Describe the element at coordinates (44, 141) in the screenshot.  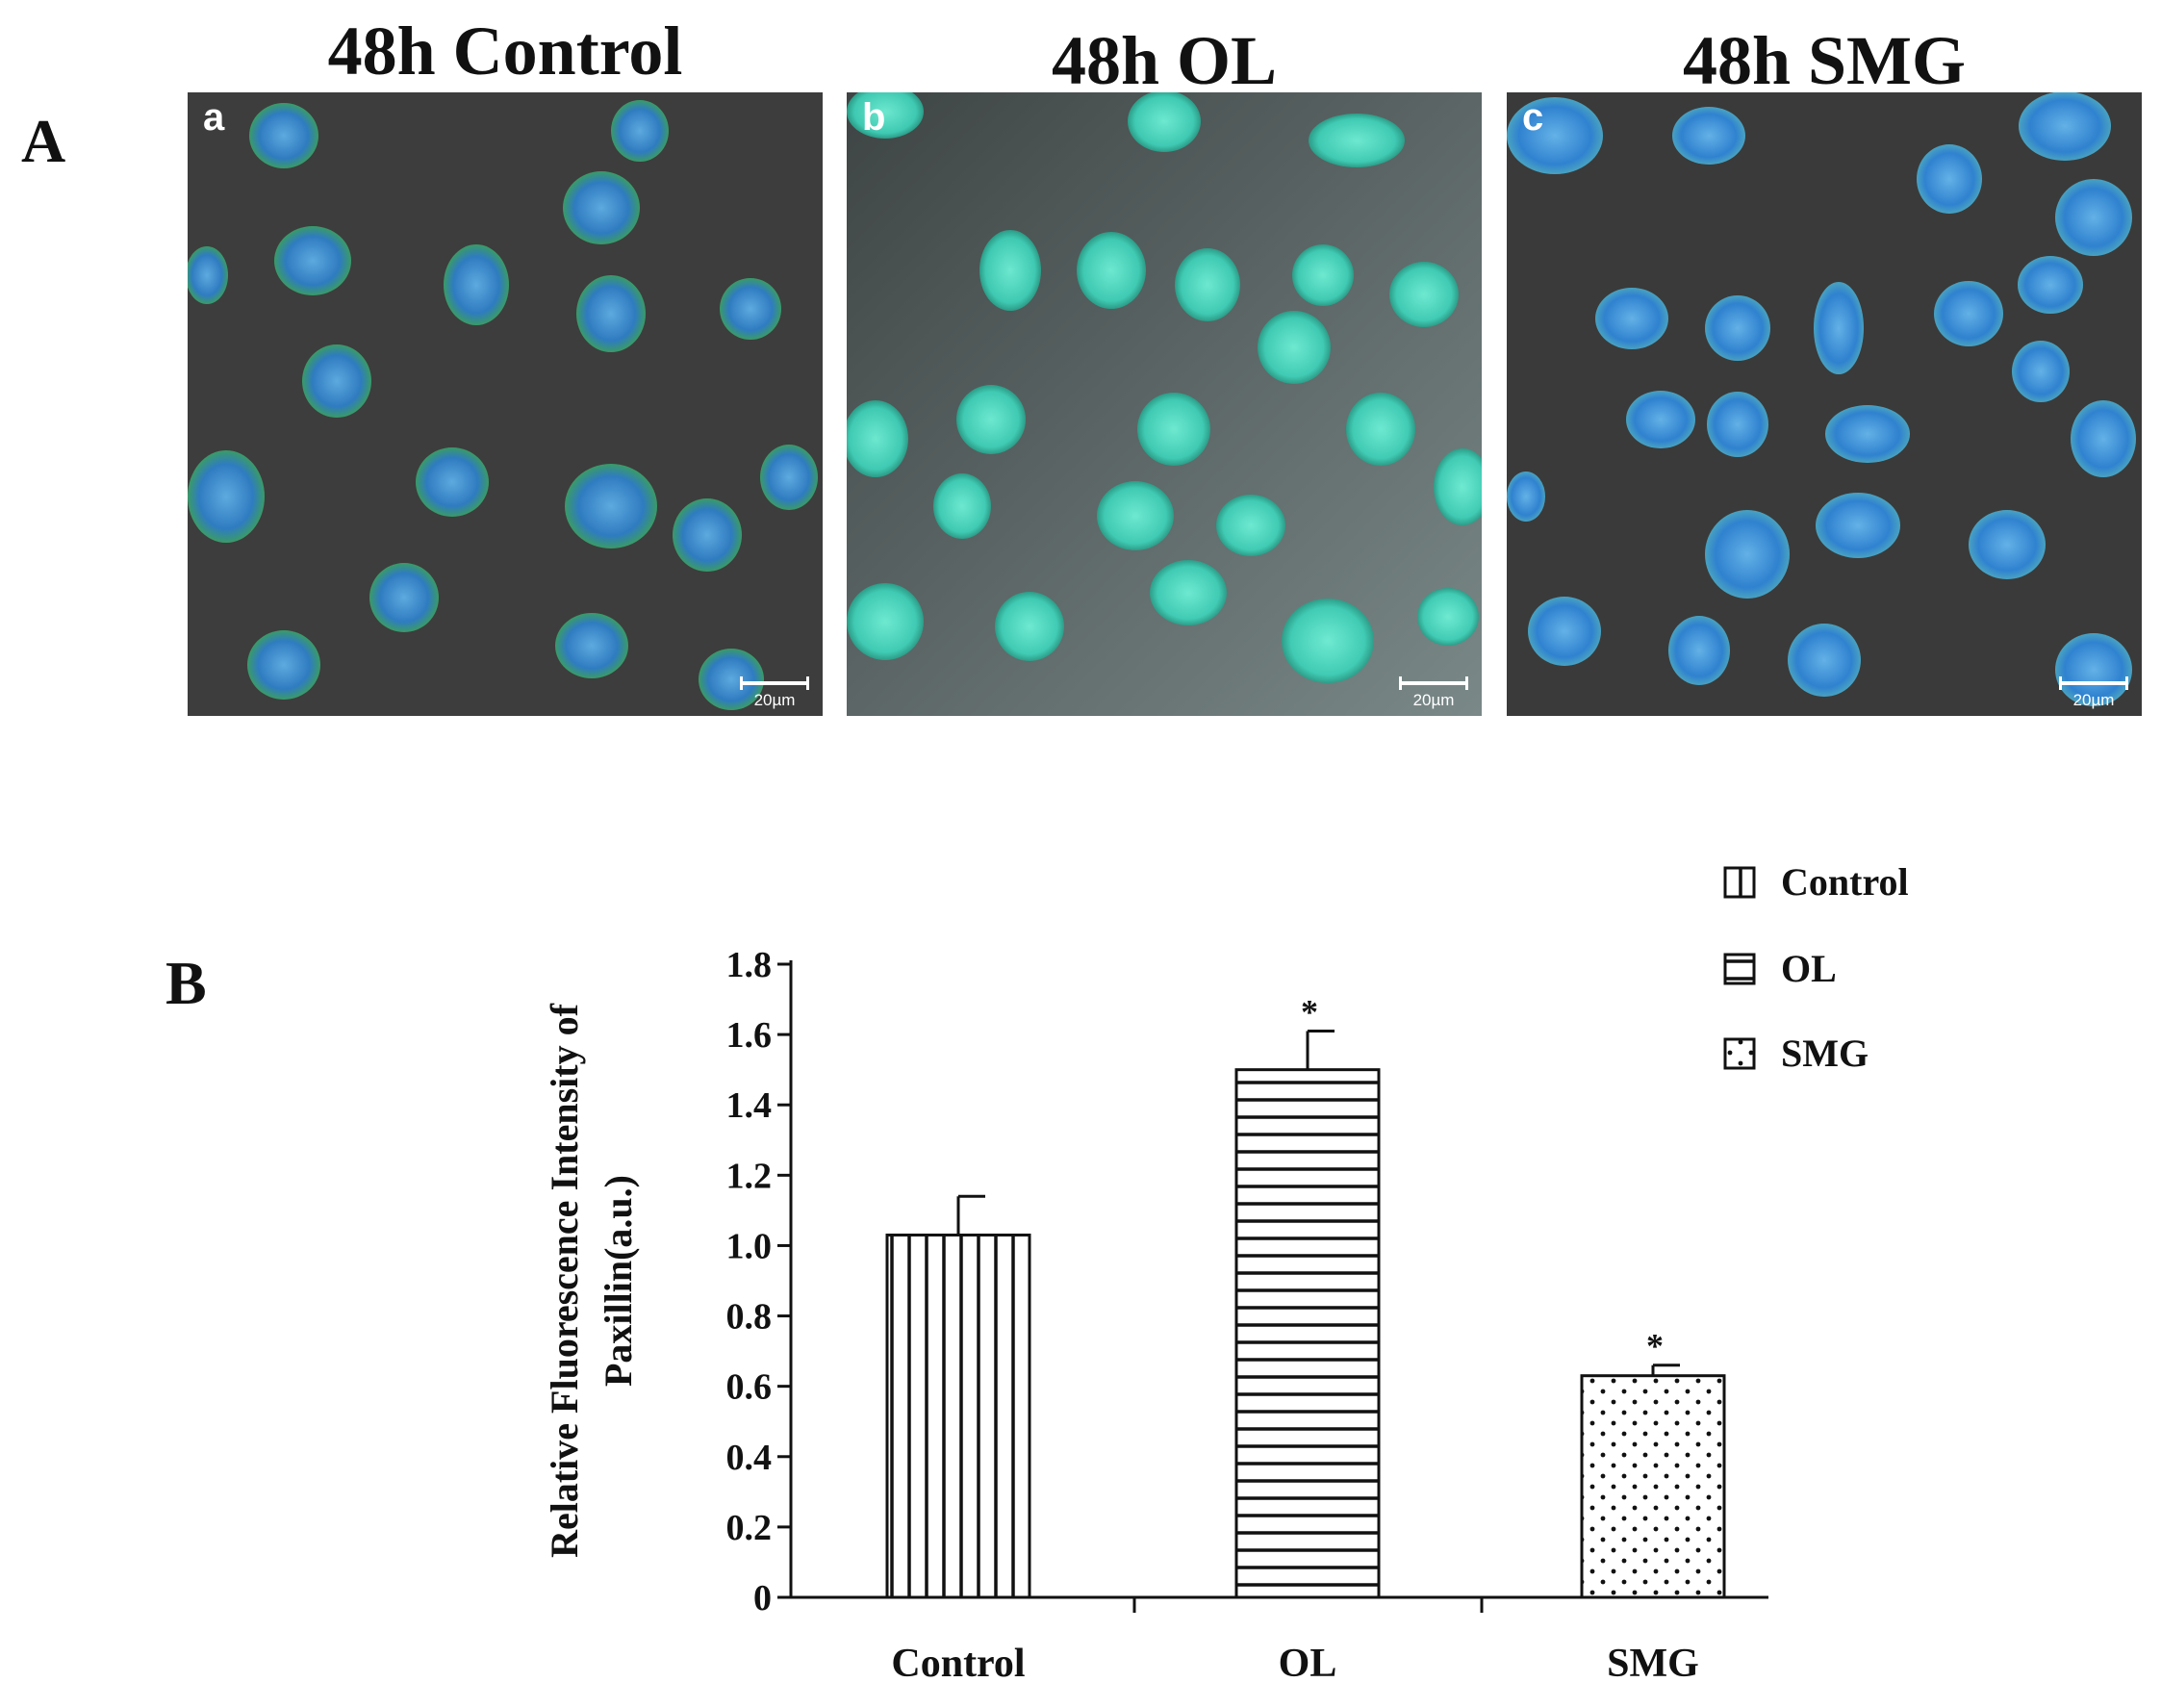
I see `panel-a-letter: A` at that location.